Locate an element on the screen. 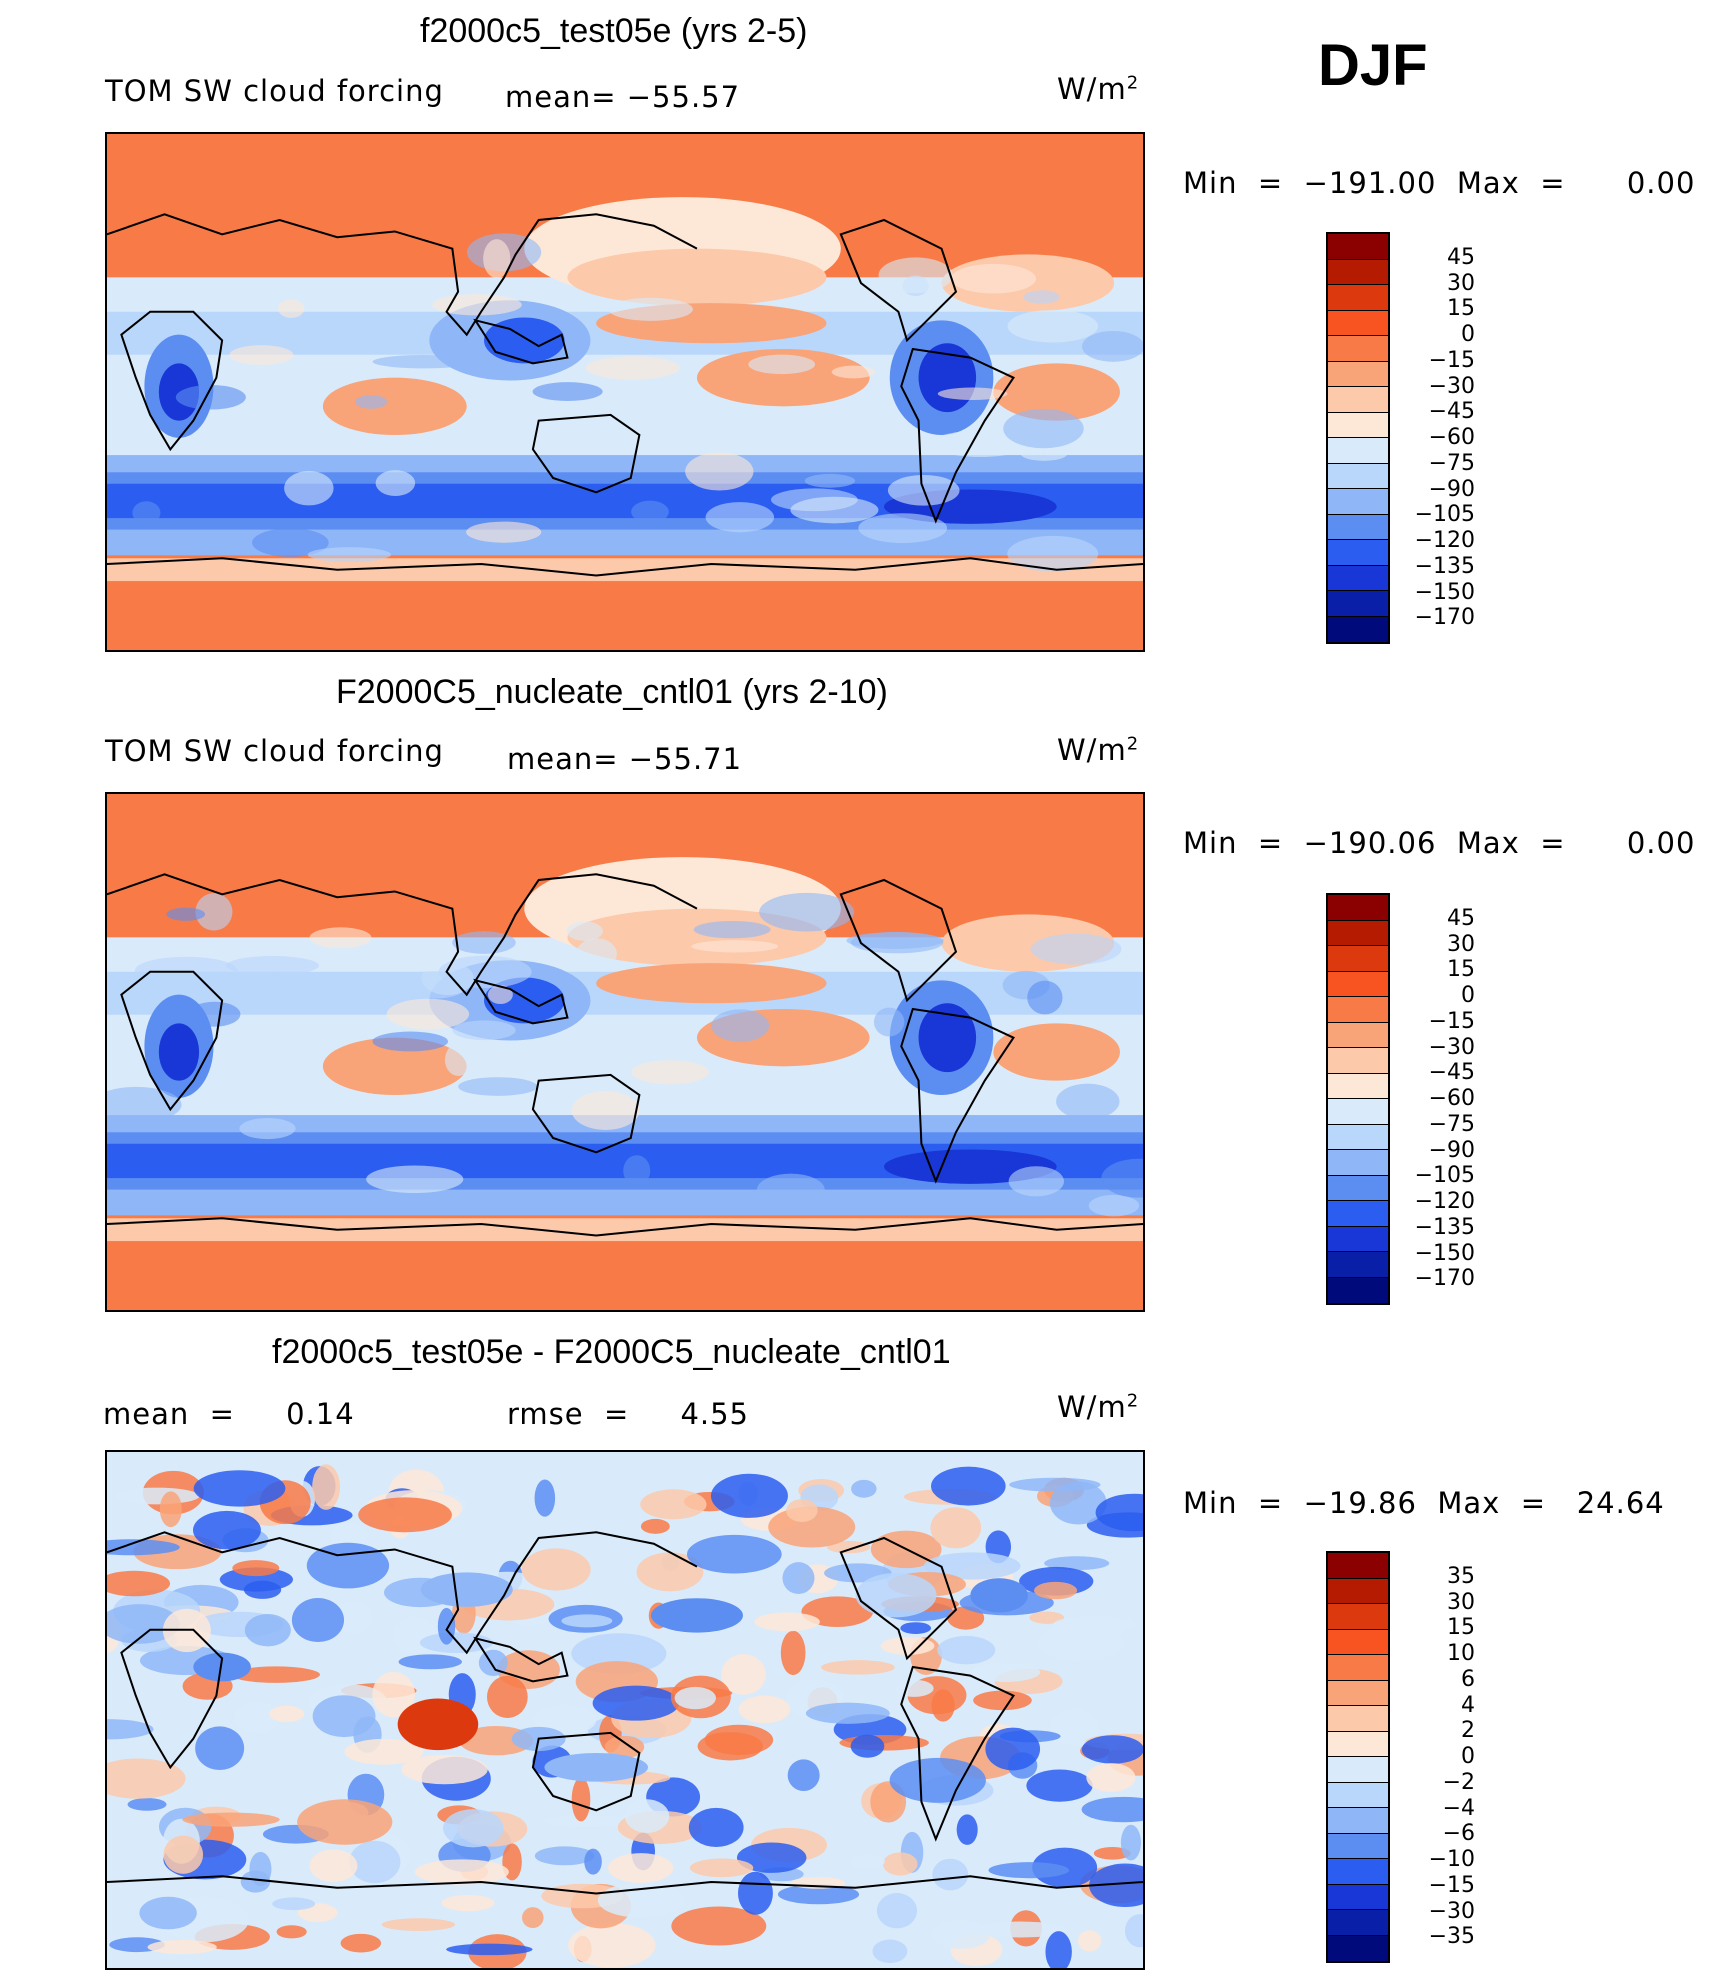  colorbar-tick-label: 35 is located at coordinates (1461, 1576).